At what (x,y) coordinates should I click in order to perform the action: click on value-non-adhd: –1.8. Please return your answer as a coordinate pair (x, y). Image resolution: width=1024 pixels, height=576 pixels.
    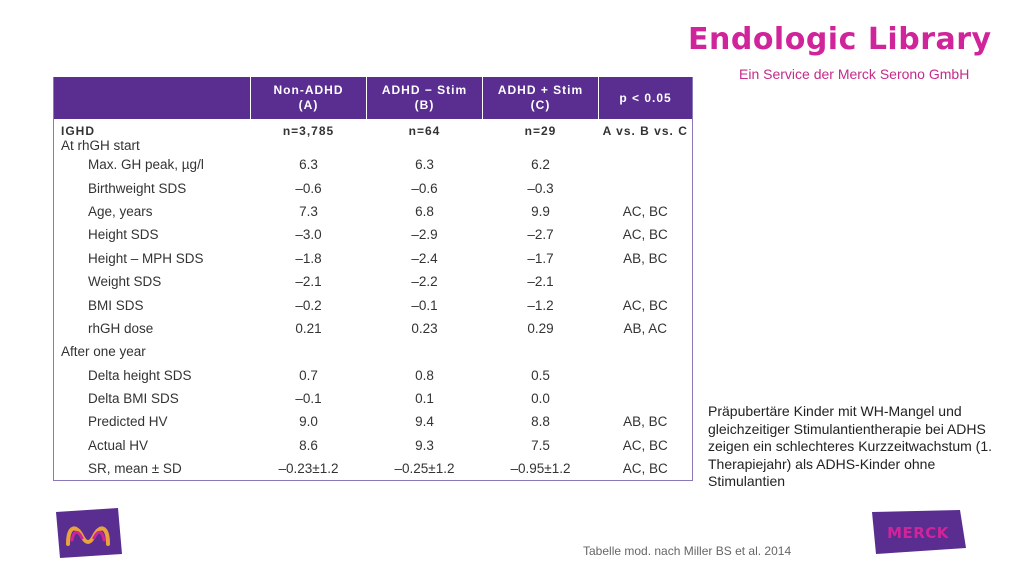
    Looking at the image, I should click on (308, 258).